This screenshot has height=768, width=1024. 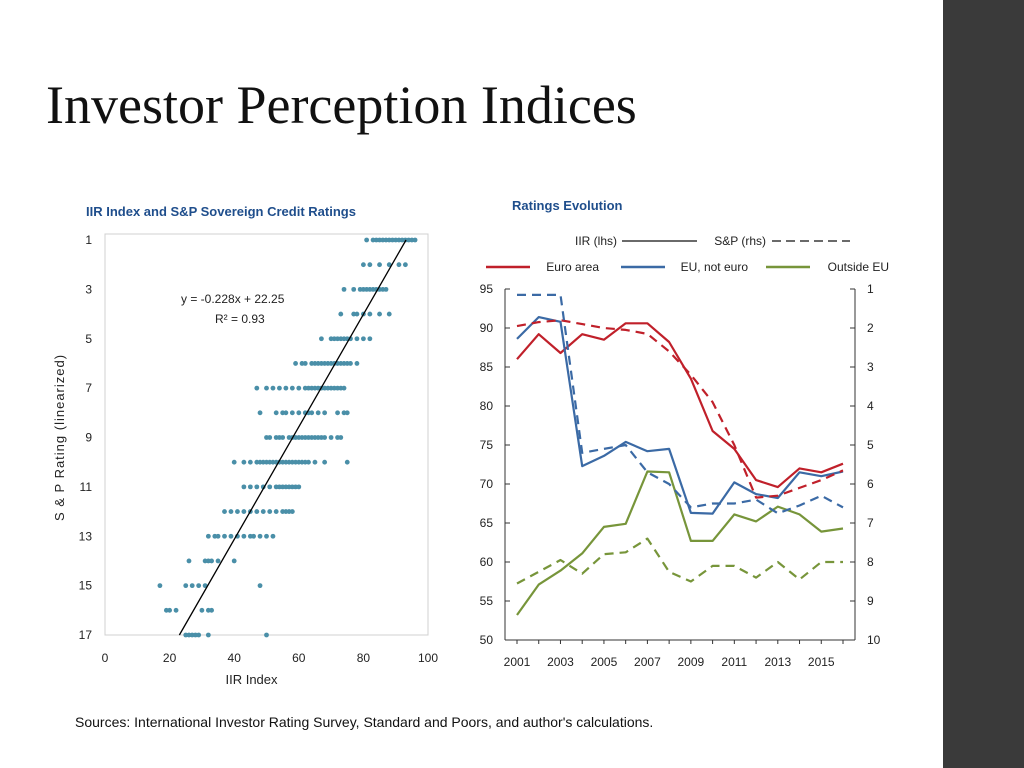 I want to click on legend-style-label: IIR (lhs), so click(x=596, y=241).